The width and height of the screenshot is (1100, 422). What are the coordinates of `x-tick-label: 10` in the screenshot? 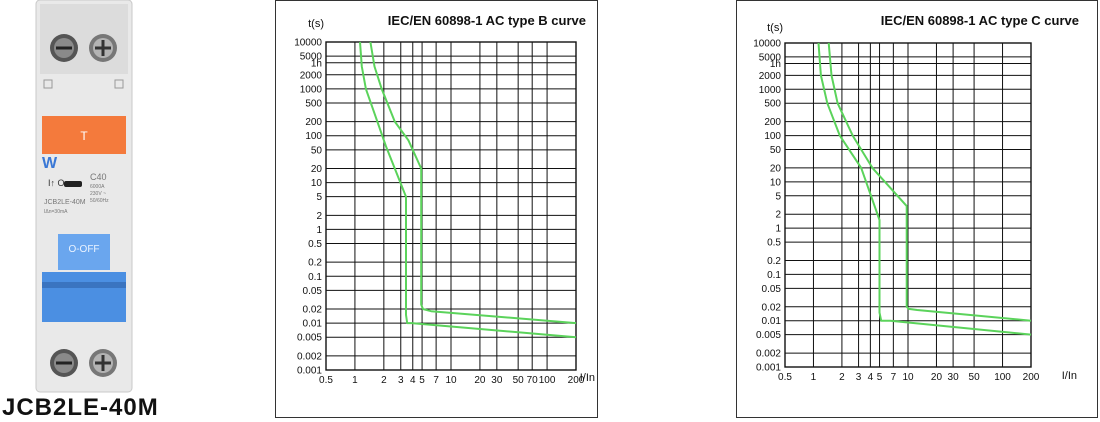 It's located at (451, 380).